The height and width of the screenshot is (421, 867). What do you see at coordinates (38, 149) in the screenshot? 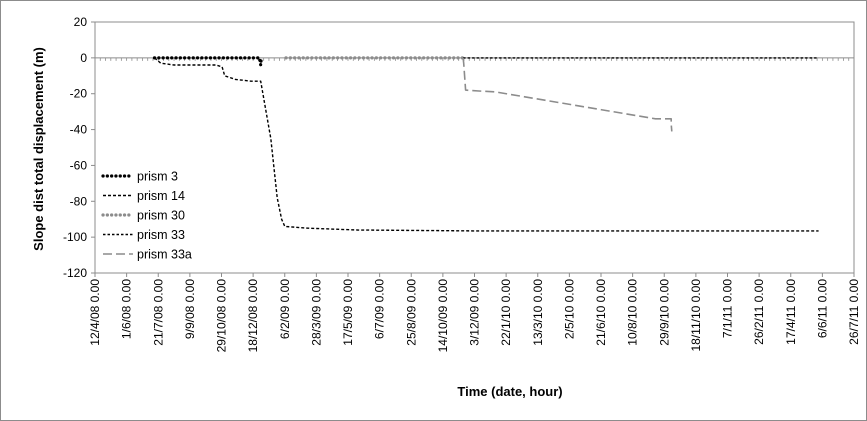
I see `y-axis-title: Slope dist total displacement (m)` at bounding box center [38, 149].